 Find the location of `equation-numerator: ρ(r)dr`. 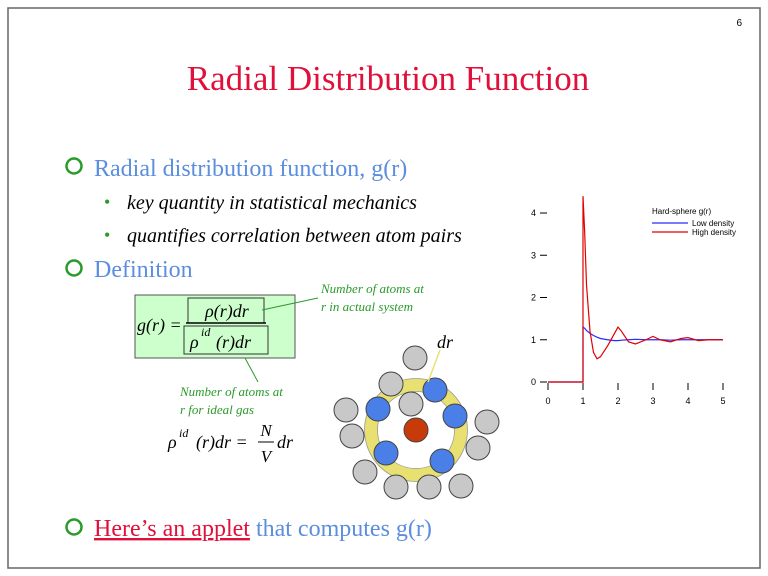

equation-numerator: ρ(r)dr is located at coordinates (227, 311).